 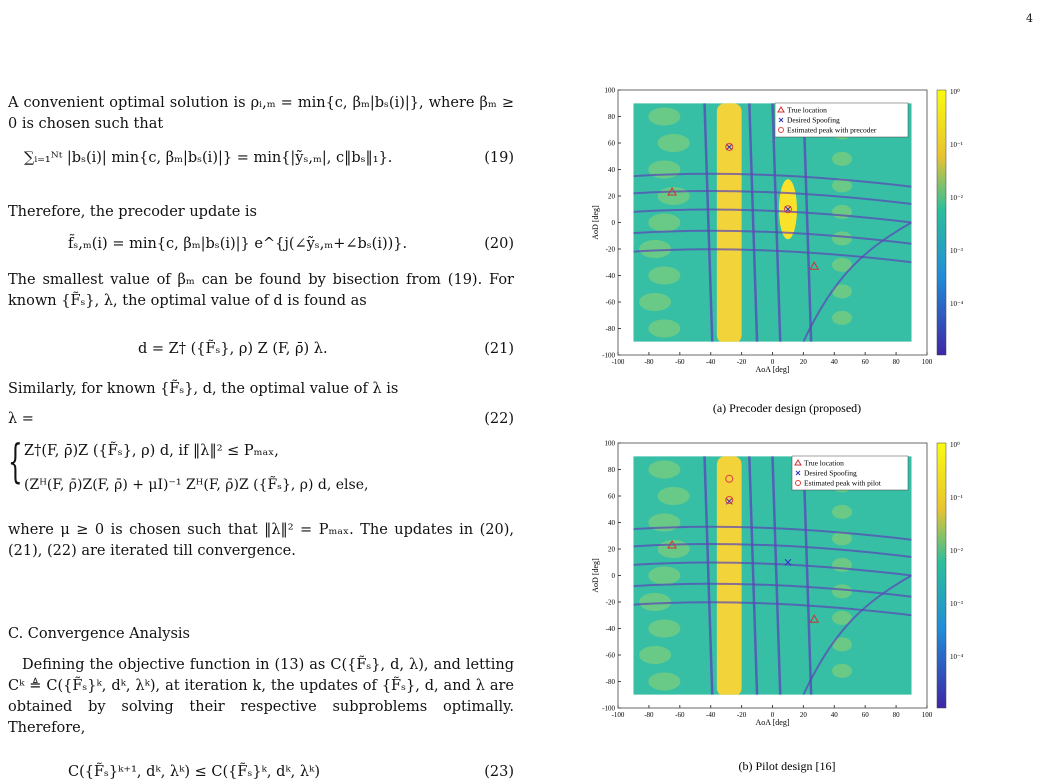 I want to click on y-tick-label: -60, so click(x=611, y=656).